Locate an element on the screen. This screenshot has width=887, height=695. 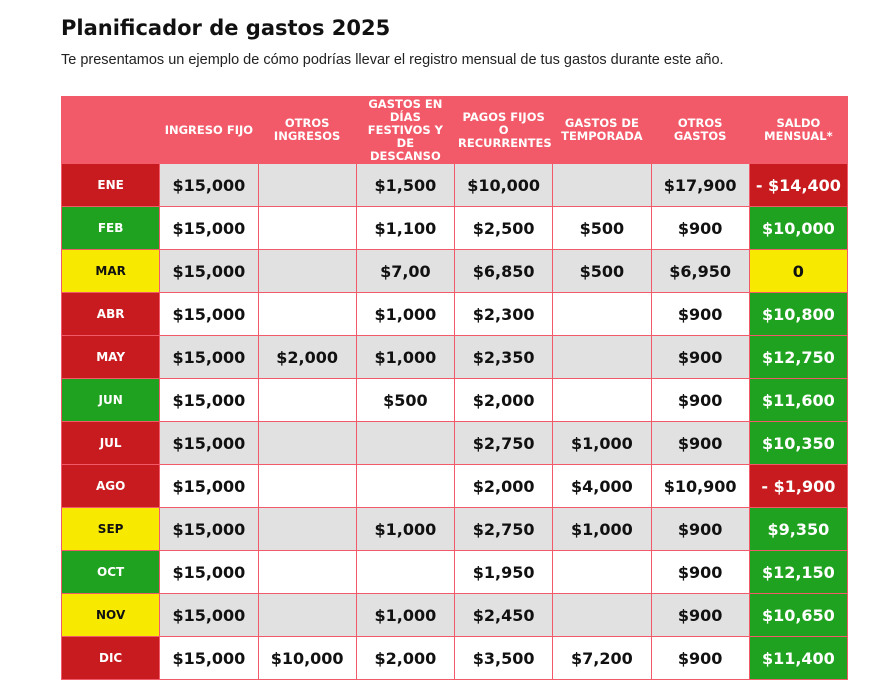
saldo-cell: $11,400 is located at coordinates (798, 658).